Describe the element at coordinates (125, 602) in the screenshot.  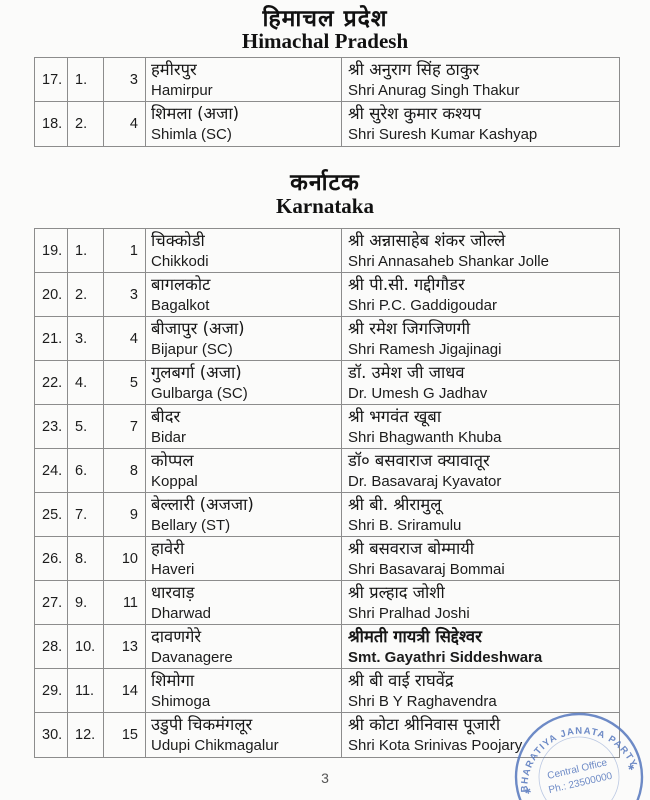
I see `constituency-number-cell: 11` at that location.